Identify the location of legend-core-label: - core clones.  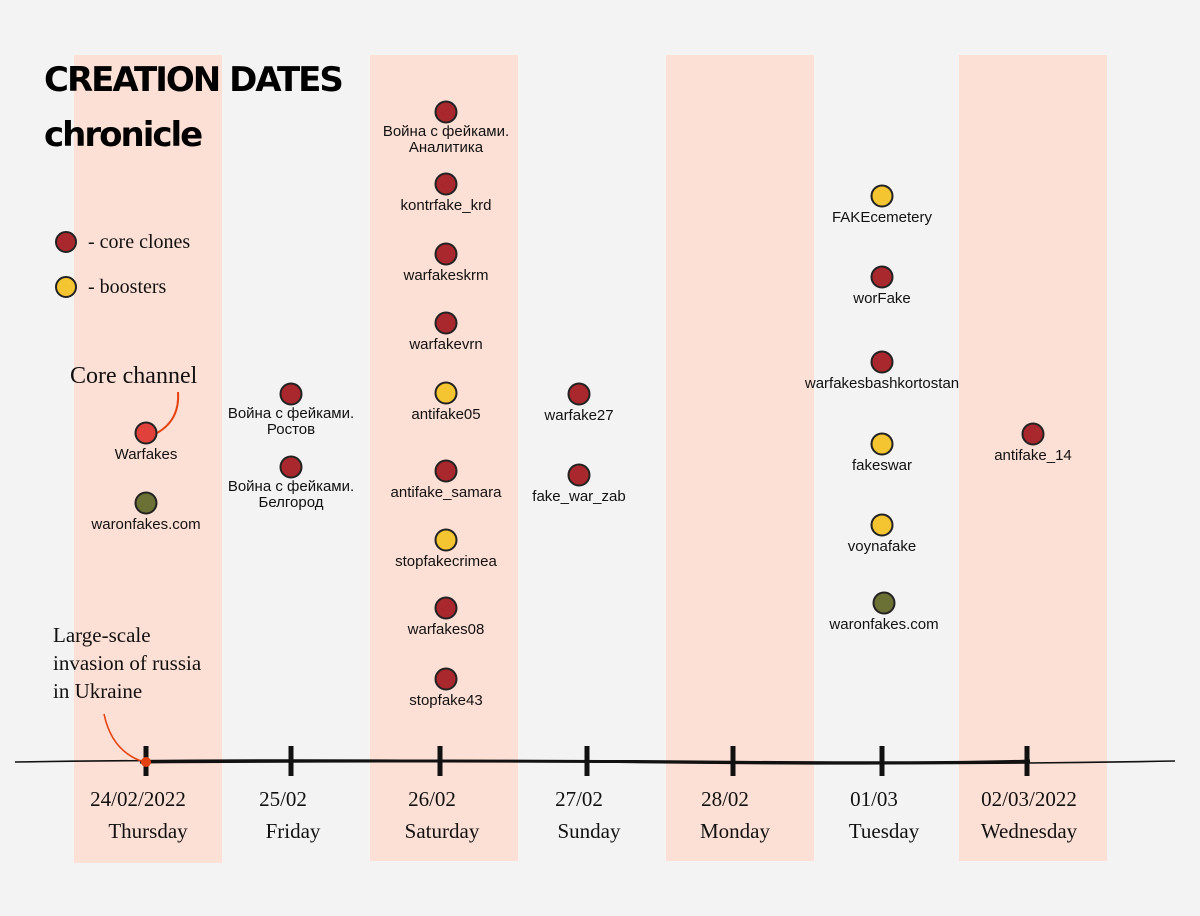
(139, 242).